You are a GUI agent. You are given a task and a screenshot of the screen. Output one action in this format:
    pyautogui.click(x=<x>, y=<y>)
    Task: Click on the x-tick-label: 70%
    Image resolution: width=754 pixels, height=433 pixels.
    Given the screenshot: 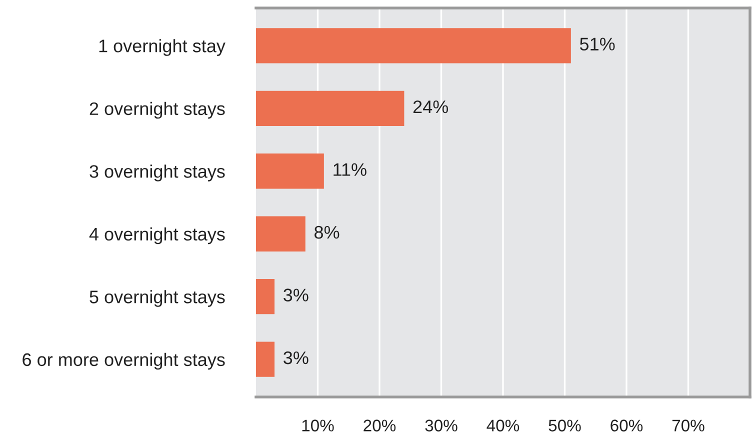 What is the action you would take?
    pyautogui.click(x=688, y=426)
    